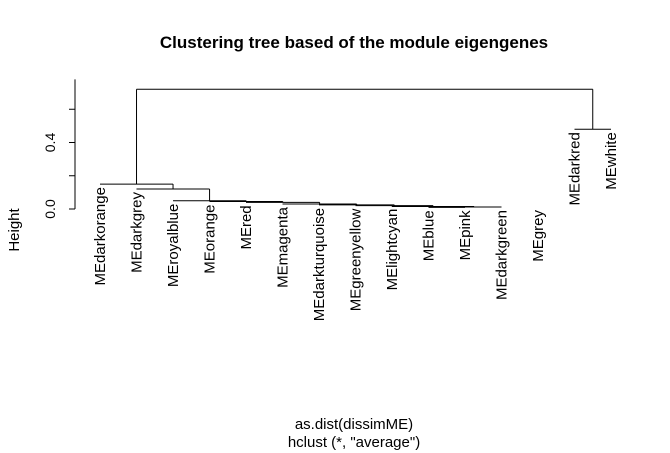 The image size is (670, 453). I want to click on leaf-label: MEpink, so click(465, 235).